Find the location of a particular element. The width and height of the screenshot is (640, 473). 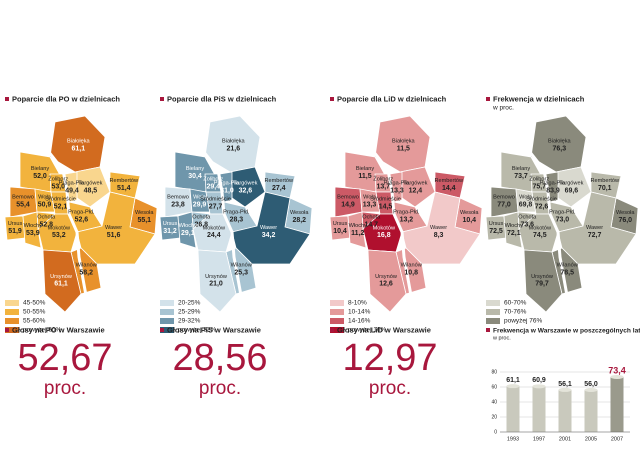

district-name: Ursus is located at coordinates (15, 224).